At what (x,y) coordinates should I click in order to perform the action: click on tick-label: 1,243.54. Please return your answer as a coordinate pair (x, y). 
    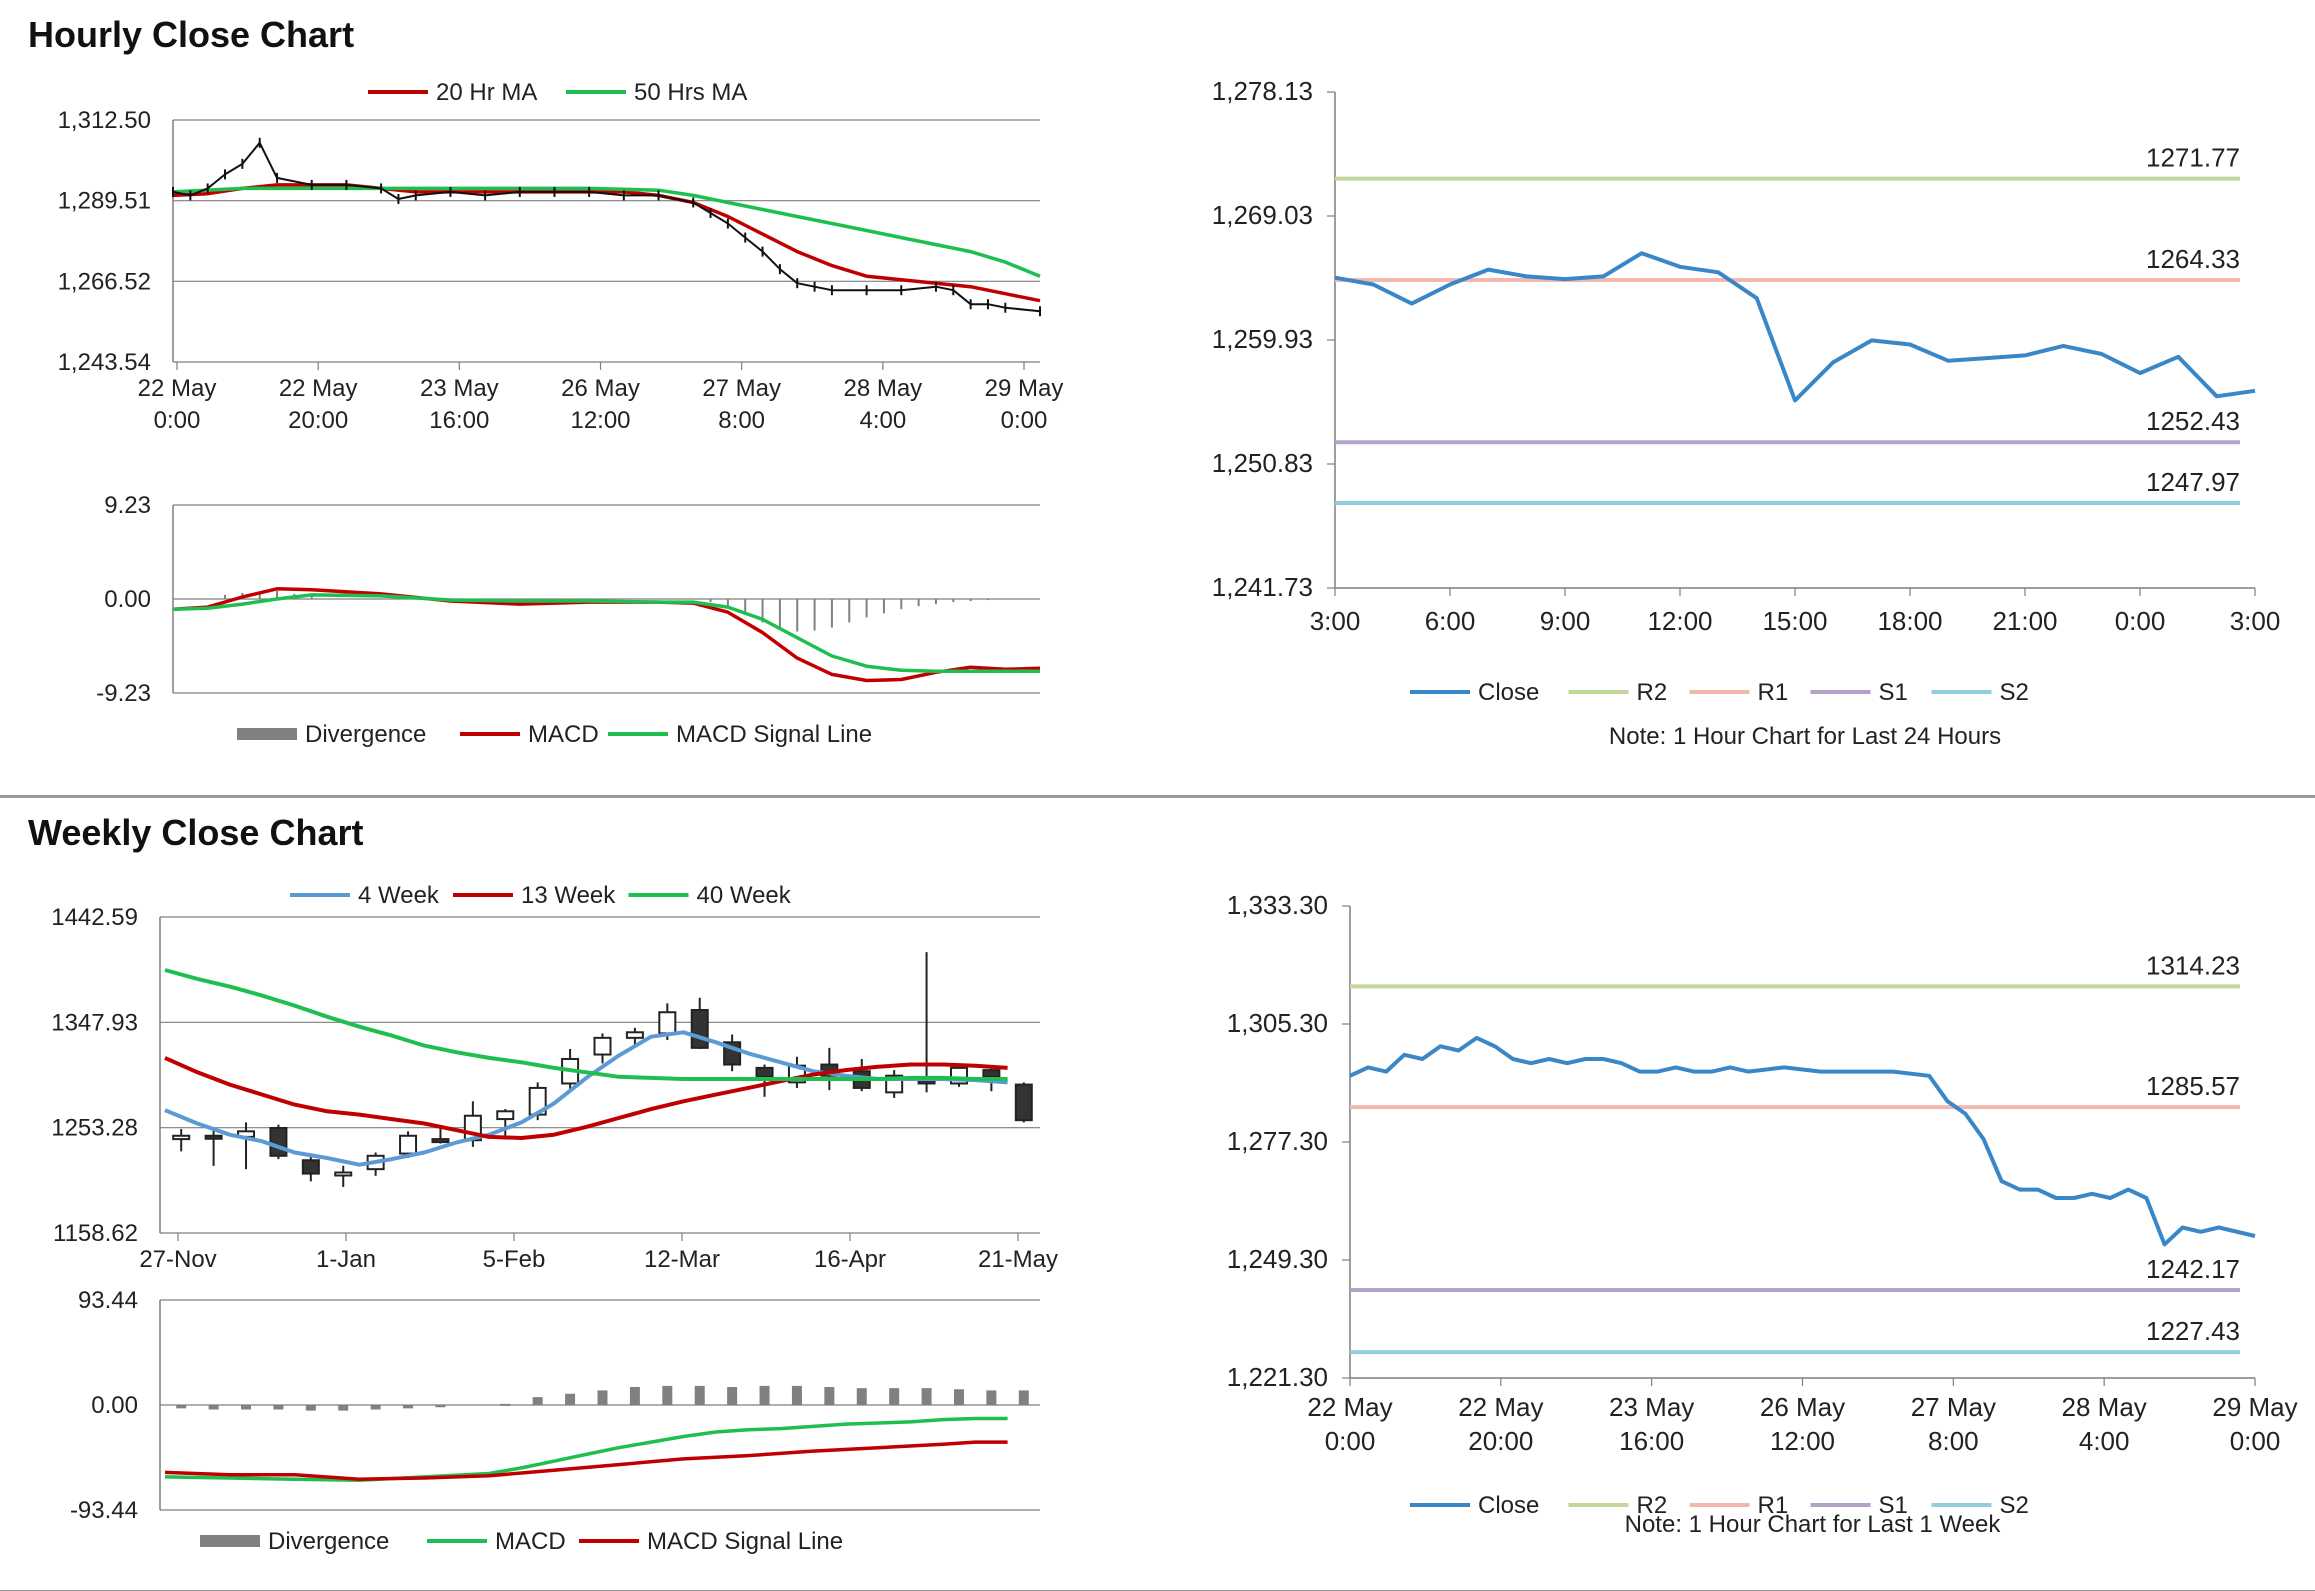
    Looking at the image, I should click on (104, 362).